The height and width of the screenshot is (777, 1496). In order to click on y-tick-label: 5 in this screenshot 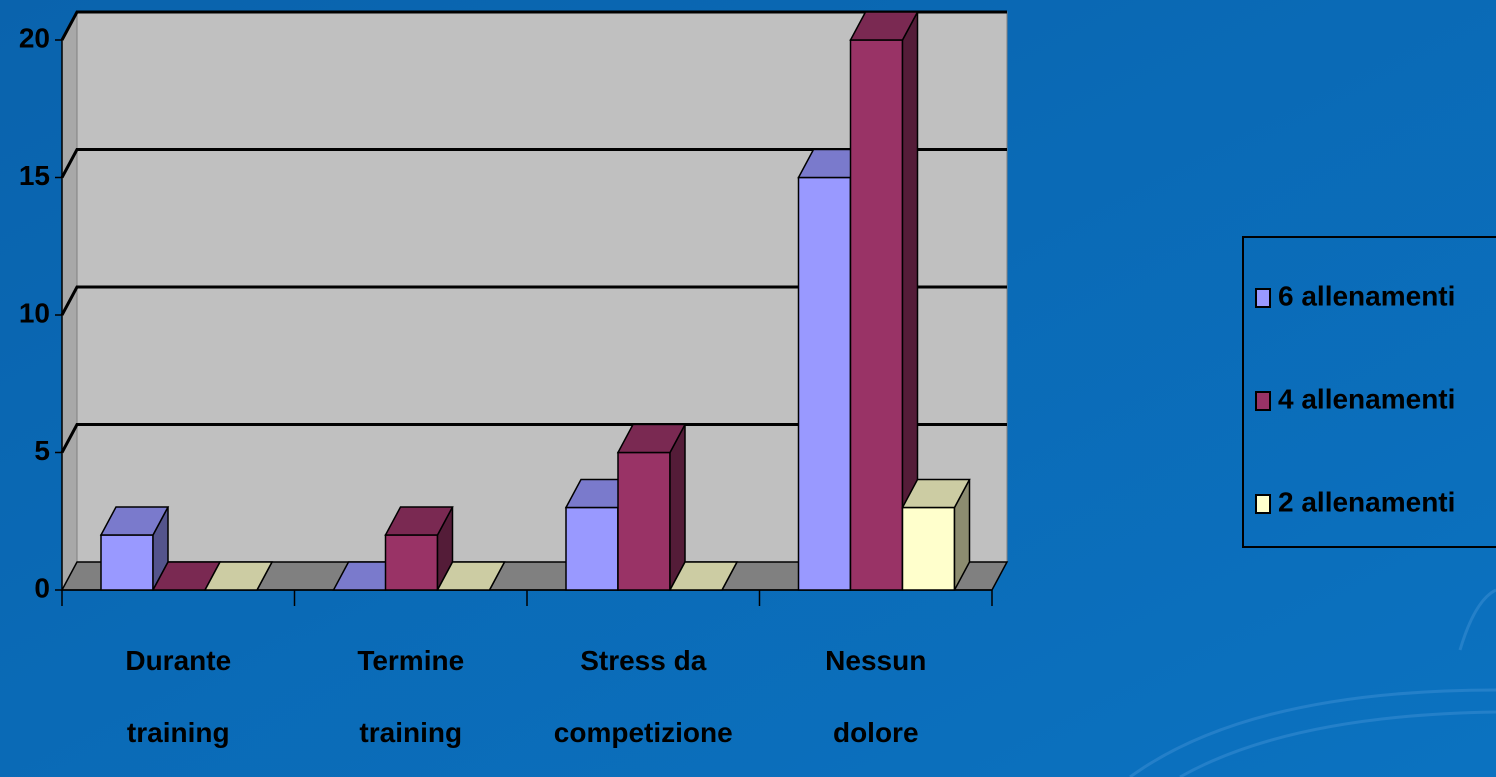, I will do `click(42, 450)`.